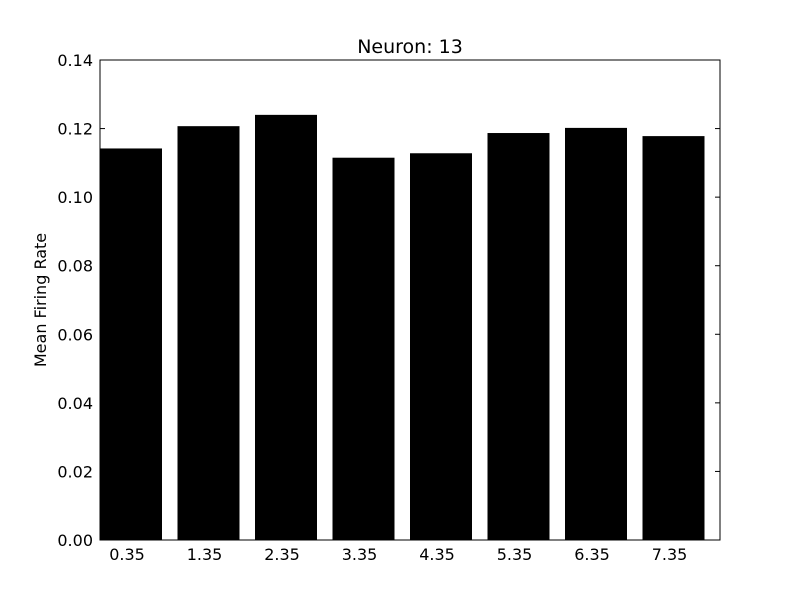 This screenshot has height=600, width=800. Describe the element at coordinates (75, 471) in the screenshot. I see `y-tick-label: 0.02` at that location.